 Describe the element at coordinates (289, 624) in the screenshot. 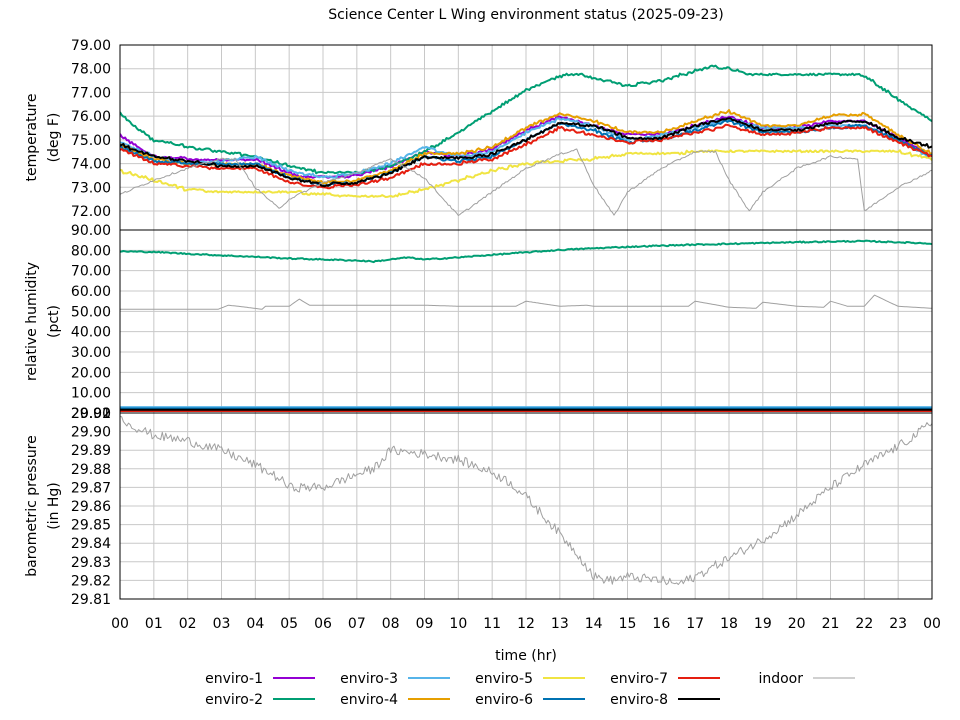

I see `x-tick-label: 05` at that location.